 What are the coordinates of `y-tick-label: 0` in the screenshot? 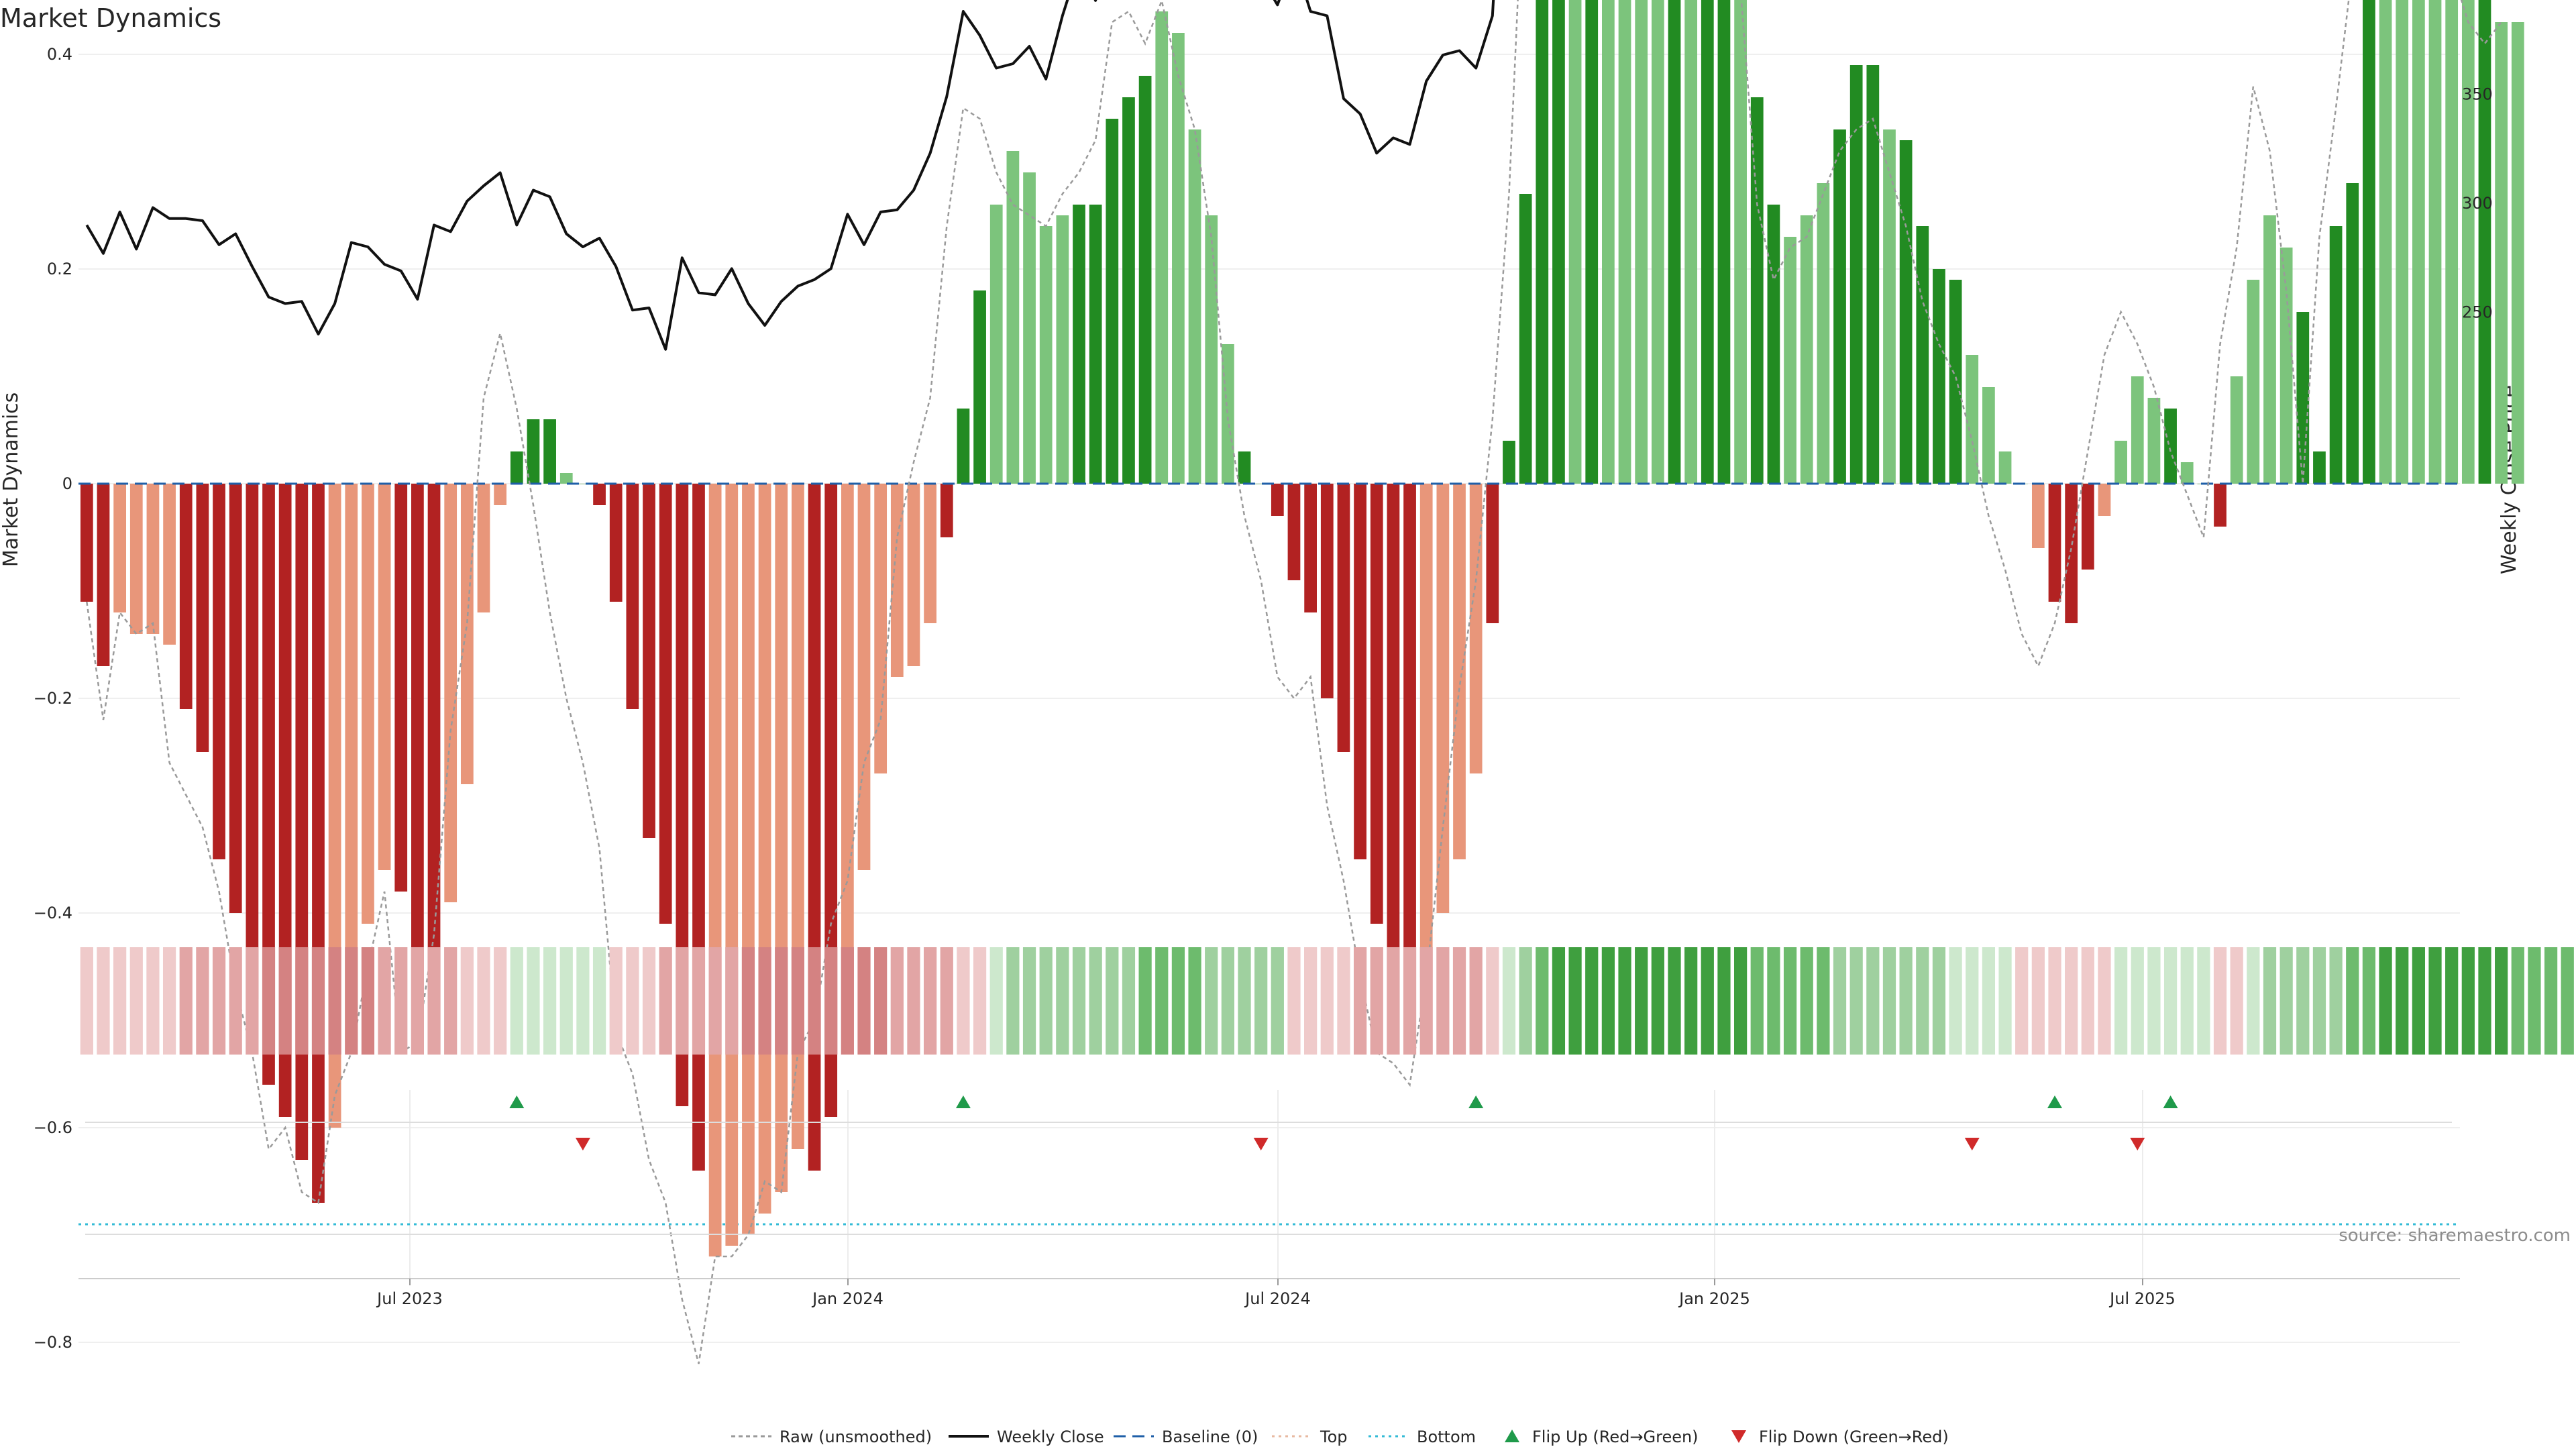 It's located at (67, 483).